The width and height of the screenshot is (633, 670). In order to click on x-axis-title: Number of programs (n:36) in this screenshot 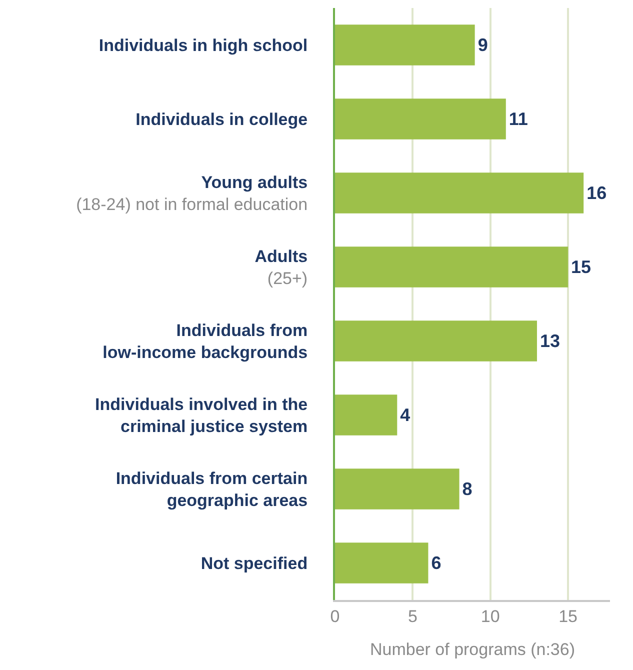, I will do `click(473, 650)`.